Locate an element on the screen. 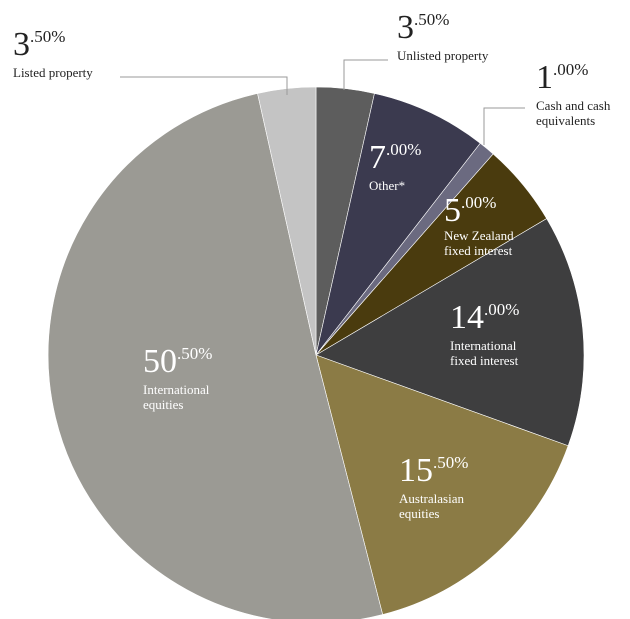 This screenshot has width=630, height=619. category-label-australasian-equities: Australasian is located at coordinates (431, 498).